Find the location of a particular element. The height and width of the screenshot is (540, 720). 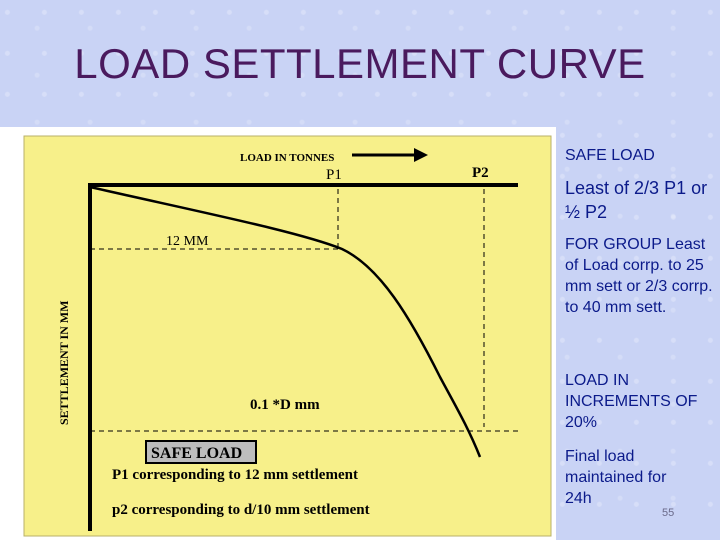

p1-label: P1 is located at coordinates (334, 175).